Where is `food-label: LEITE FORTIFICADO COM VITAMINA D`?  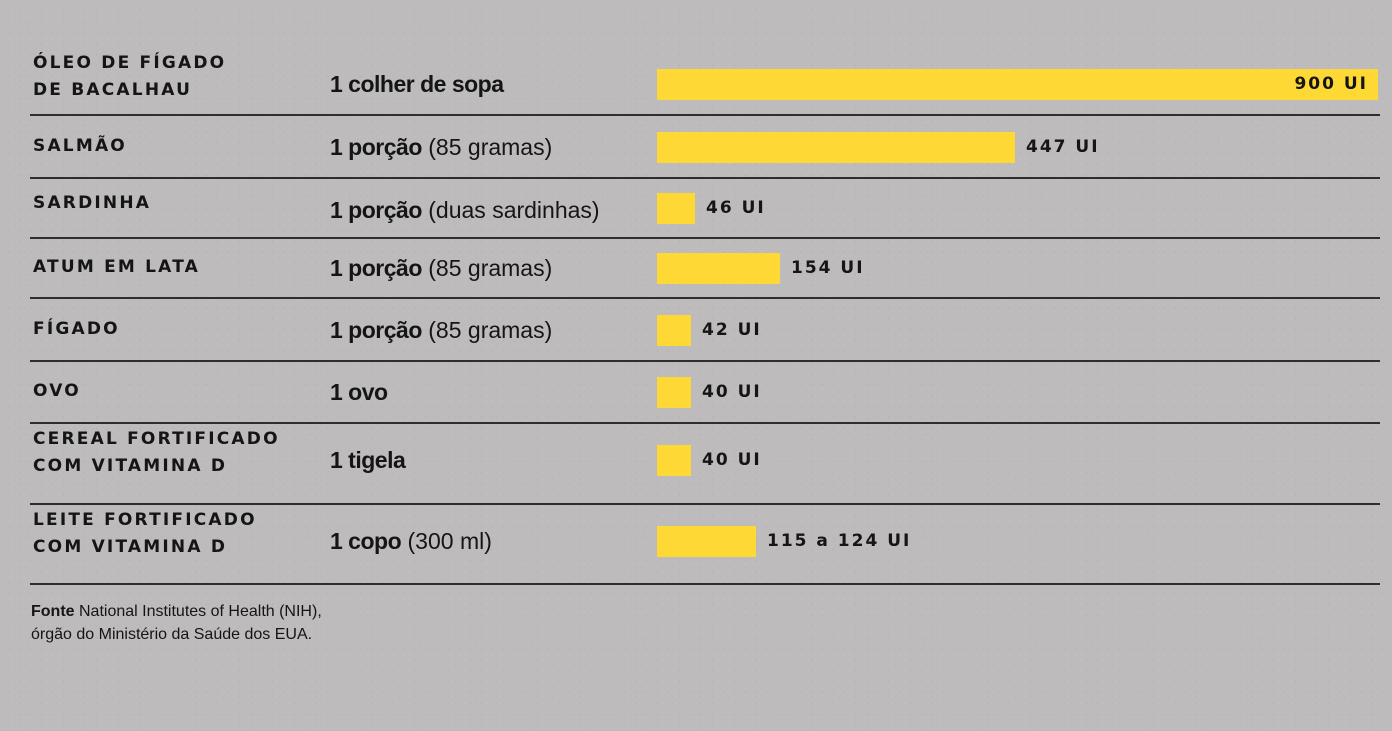 food-label: LEITE FORTIFICADO COM VITAMINA D is located at coordinates (145, 533).